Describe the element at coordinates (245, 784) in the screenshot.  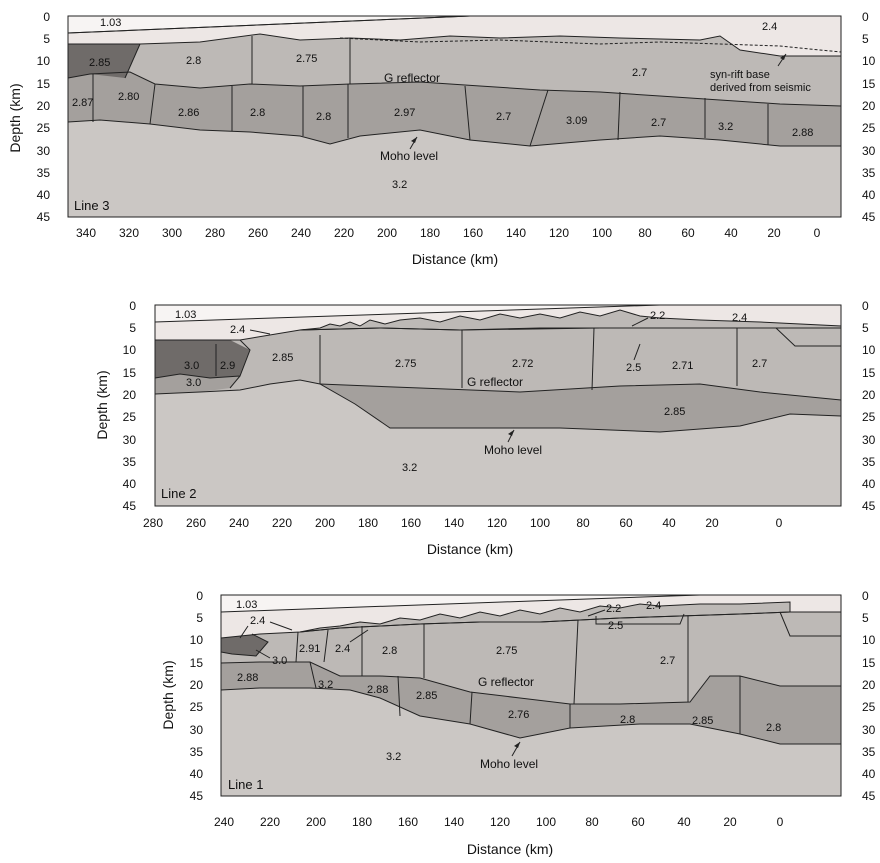
I see `line1-name: Line 1` at that location.